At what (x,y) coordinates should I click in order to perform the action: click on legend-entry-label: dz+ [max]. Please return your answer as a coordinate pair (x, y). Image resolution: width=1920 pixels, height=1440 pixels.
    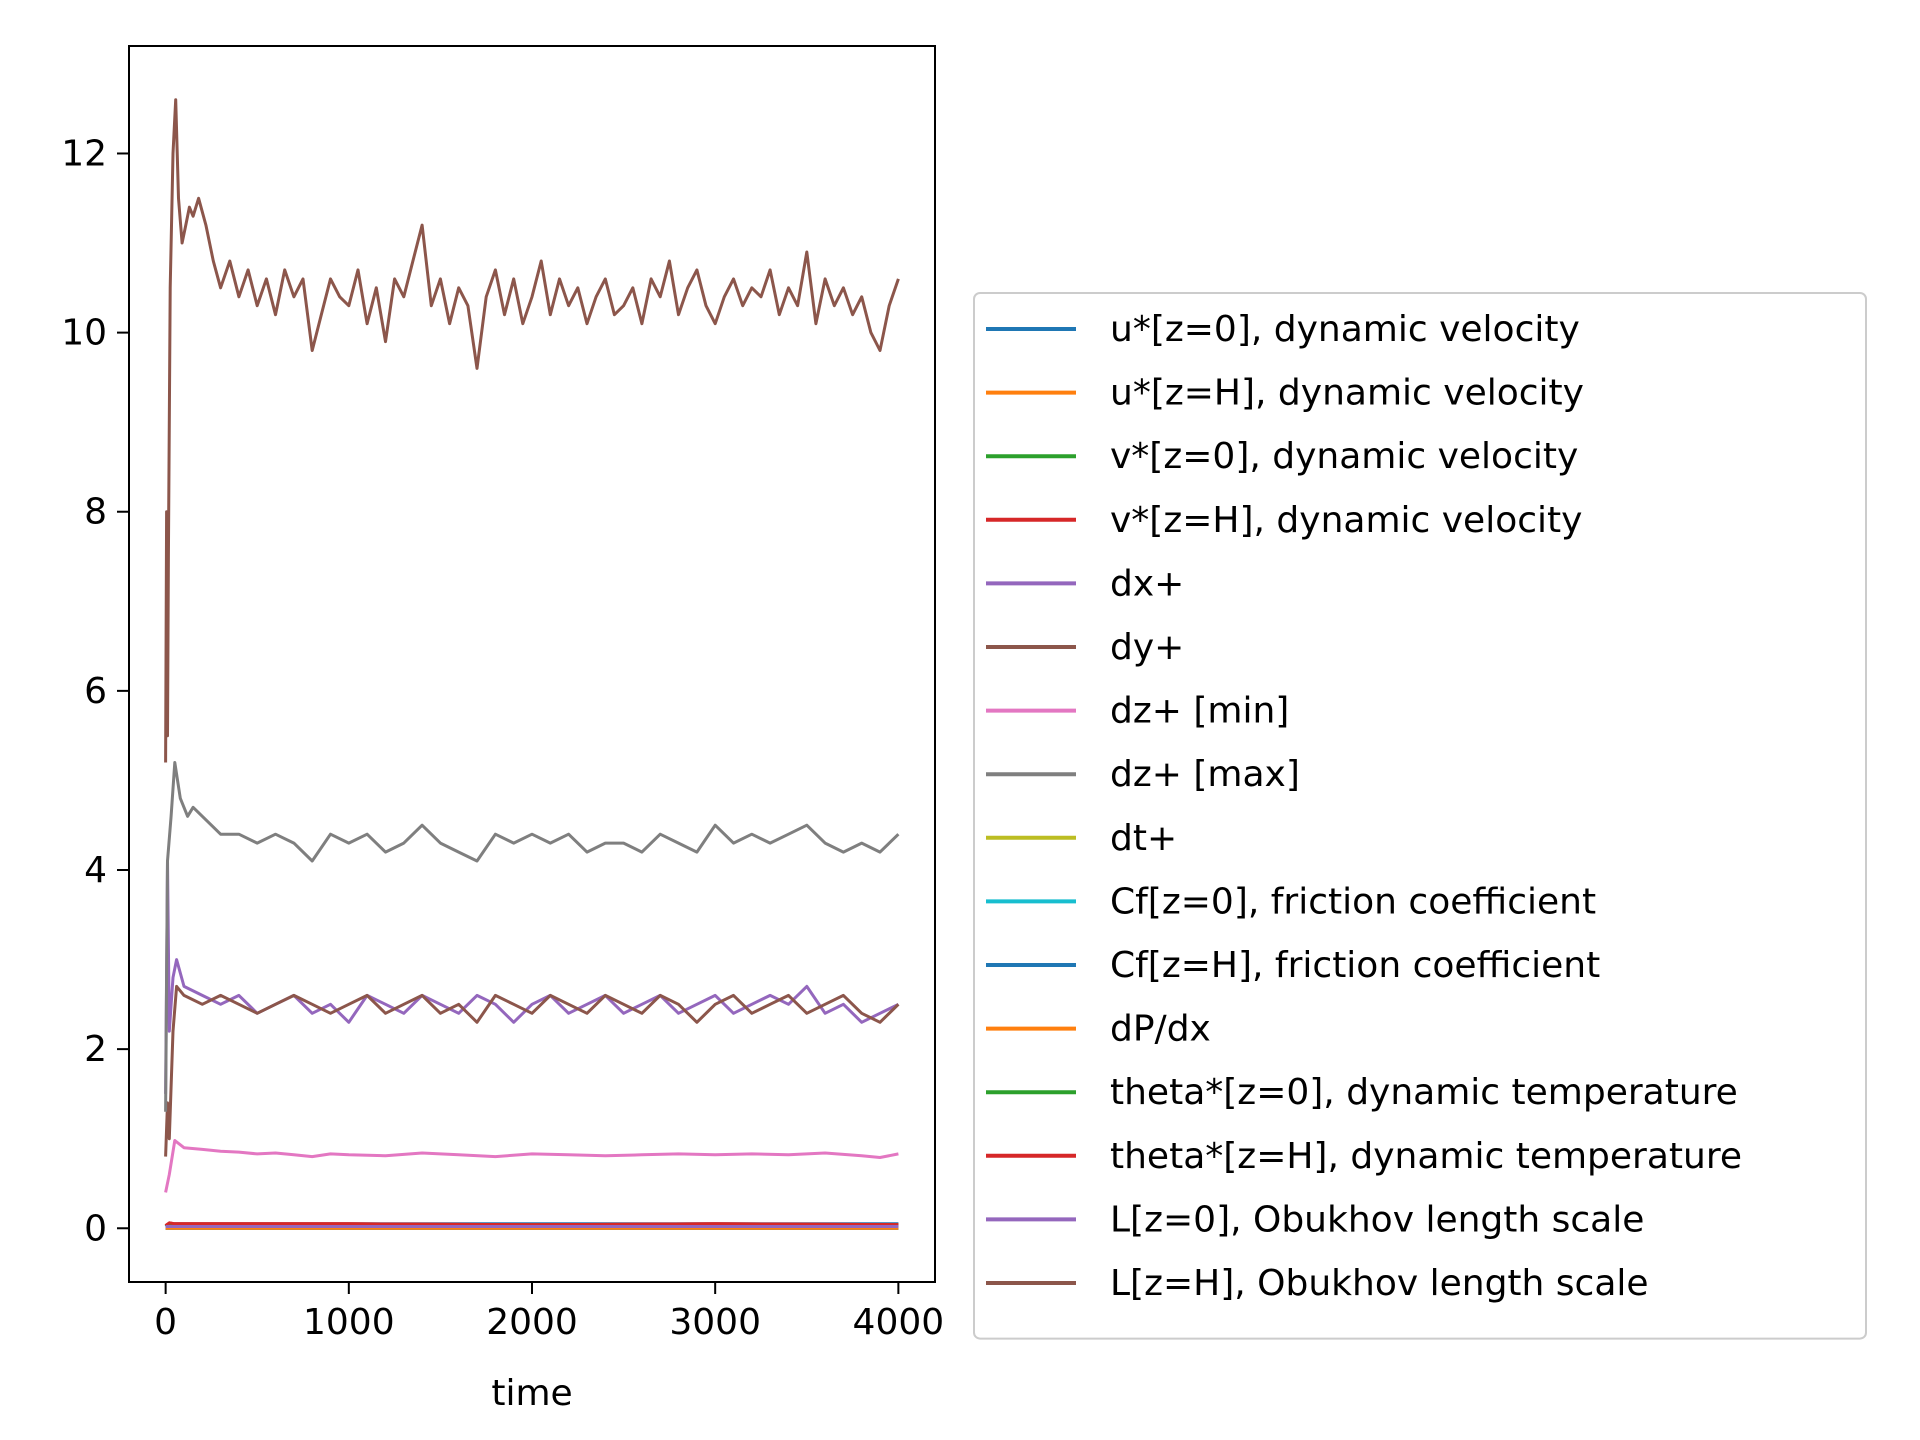
    Looking at the image, I should click on (1205, 774).